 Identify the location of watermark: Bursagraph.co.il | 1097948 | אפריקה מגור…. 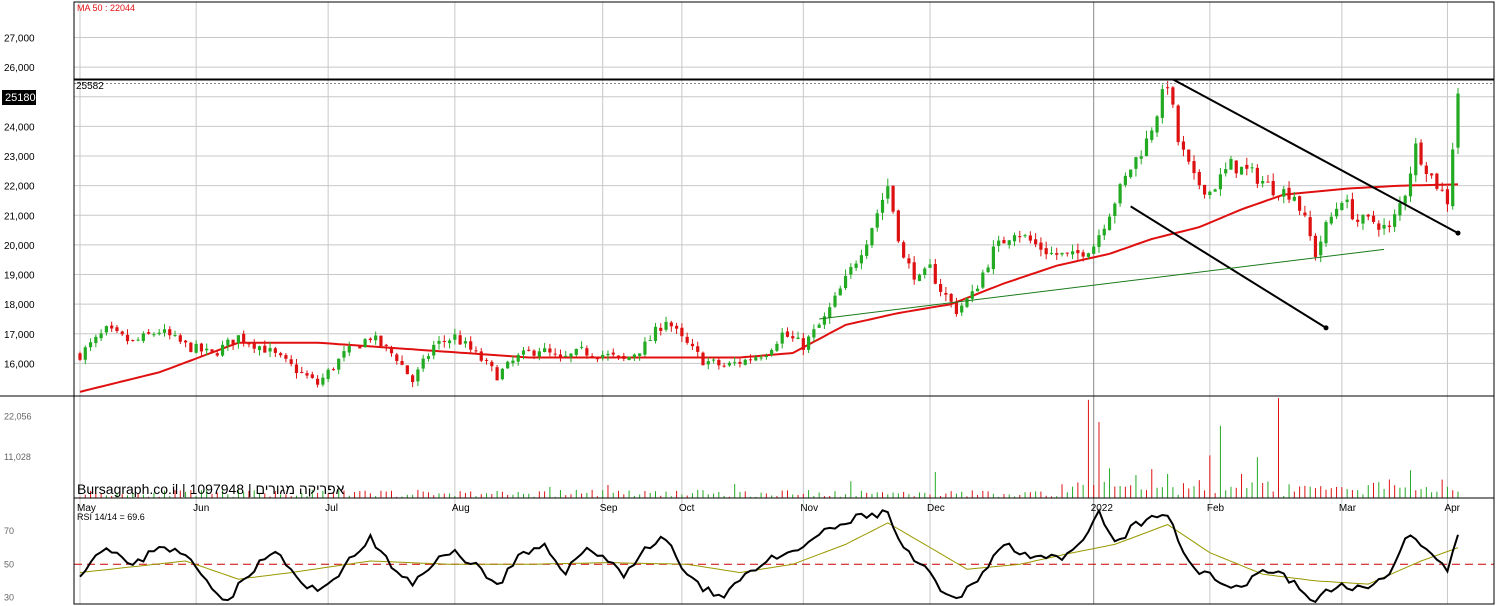
(211, 489).